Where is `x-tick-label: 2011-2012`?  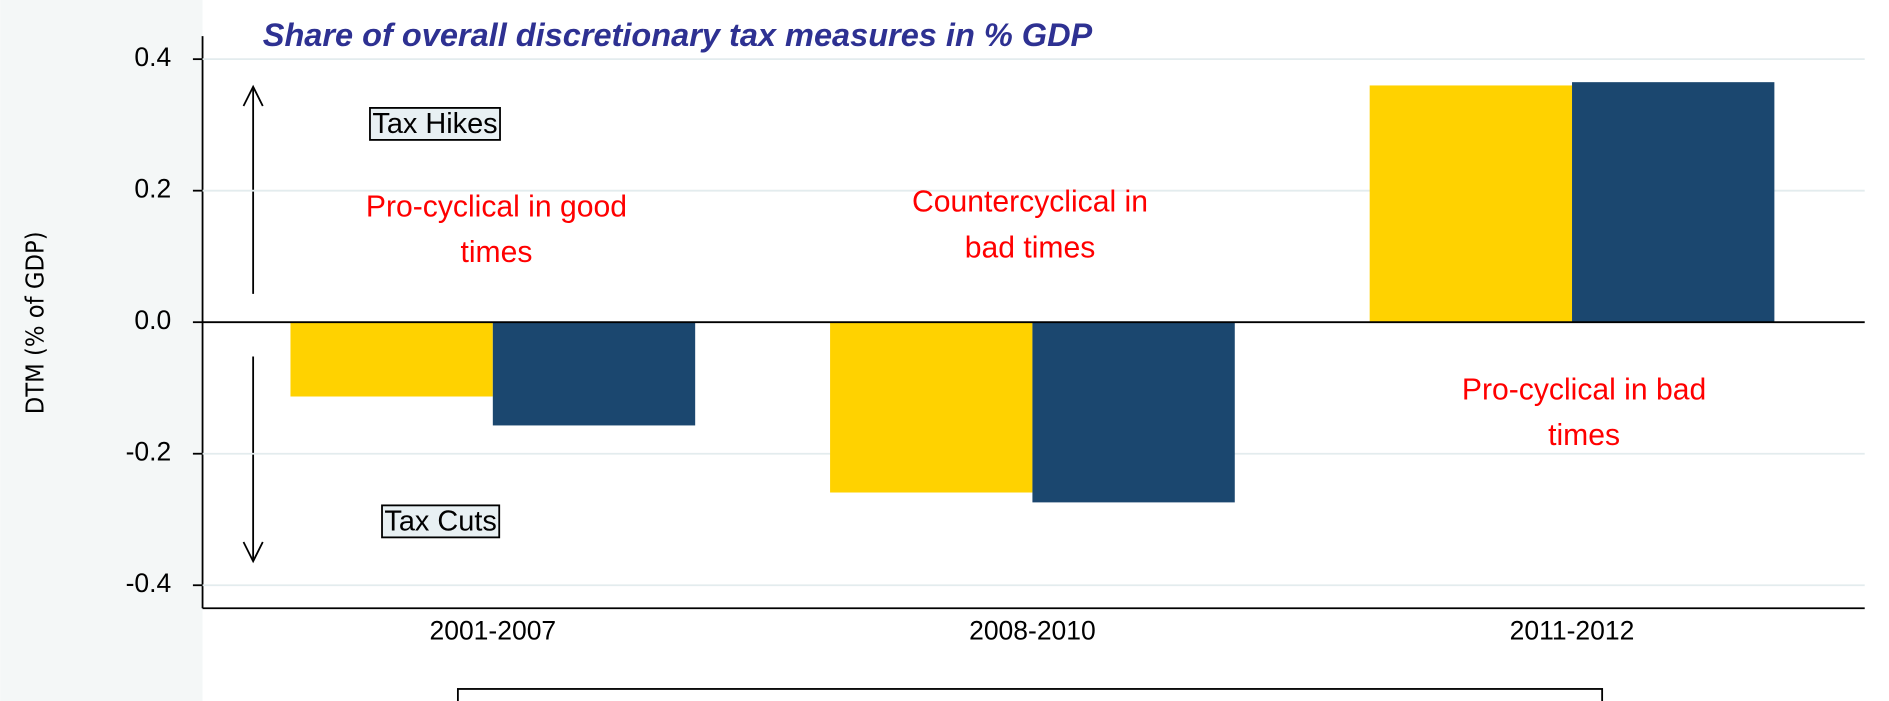 x-tick-label: 2011-2012 is located at coordinates (1572, 630).